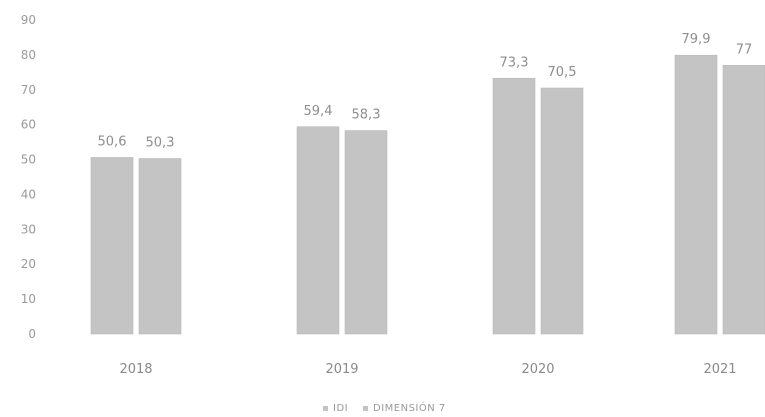 Image resolution: width=765 pixels, height=417 pixels. I want to click on y-tick-label: 50, so click(28, 160).